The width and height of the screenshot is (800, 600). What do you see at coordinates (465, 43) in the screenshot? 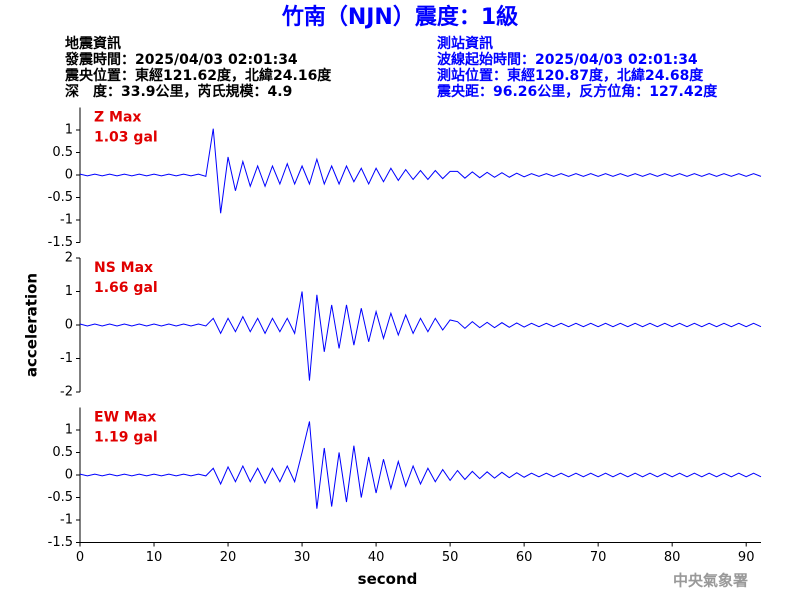
I see `station-info: 測站資訊` at bounding box center [465, 43].